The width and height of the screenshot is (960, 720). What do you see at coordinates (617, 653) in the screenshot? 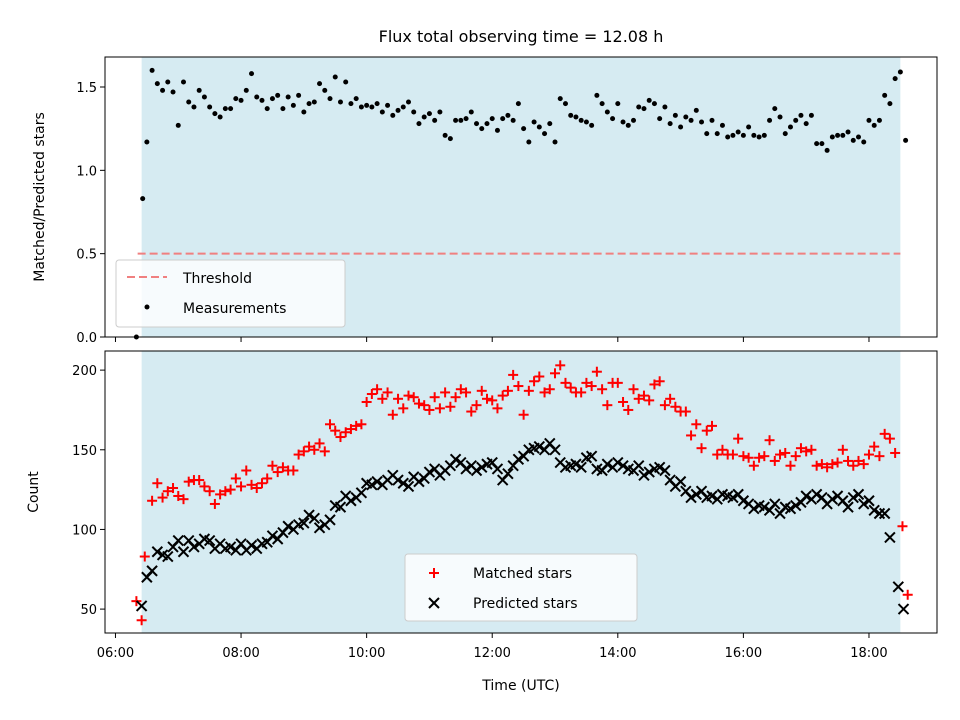
I see `bottom-x-tick-label: 14:00` at bounding box center [617, 653].